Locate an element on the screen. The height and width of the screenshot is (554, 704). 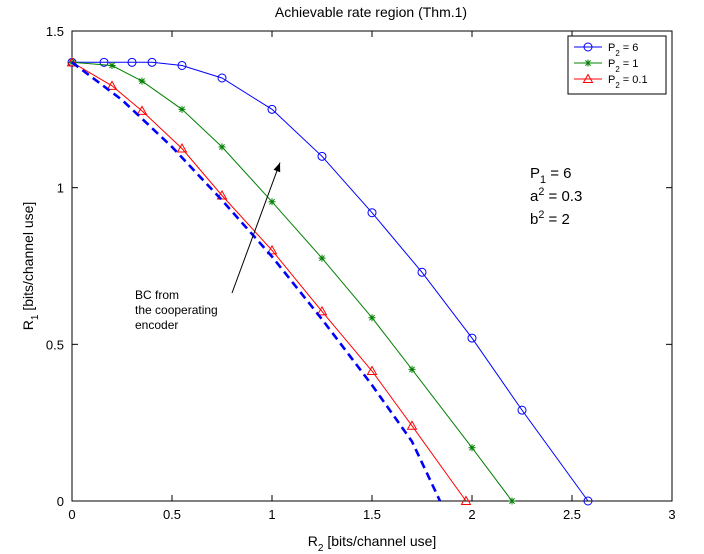
x-axis-label-sub: 2 is located at coordinates (321, 548).